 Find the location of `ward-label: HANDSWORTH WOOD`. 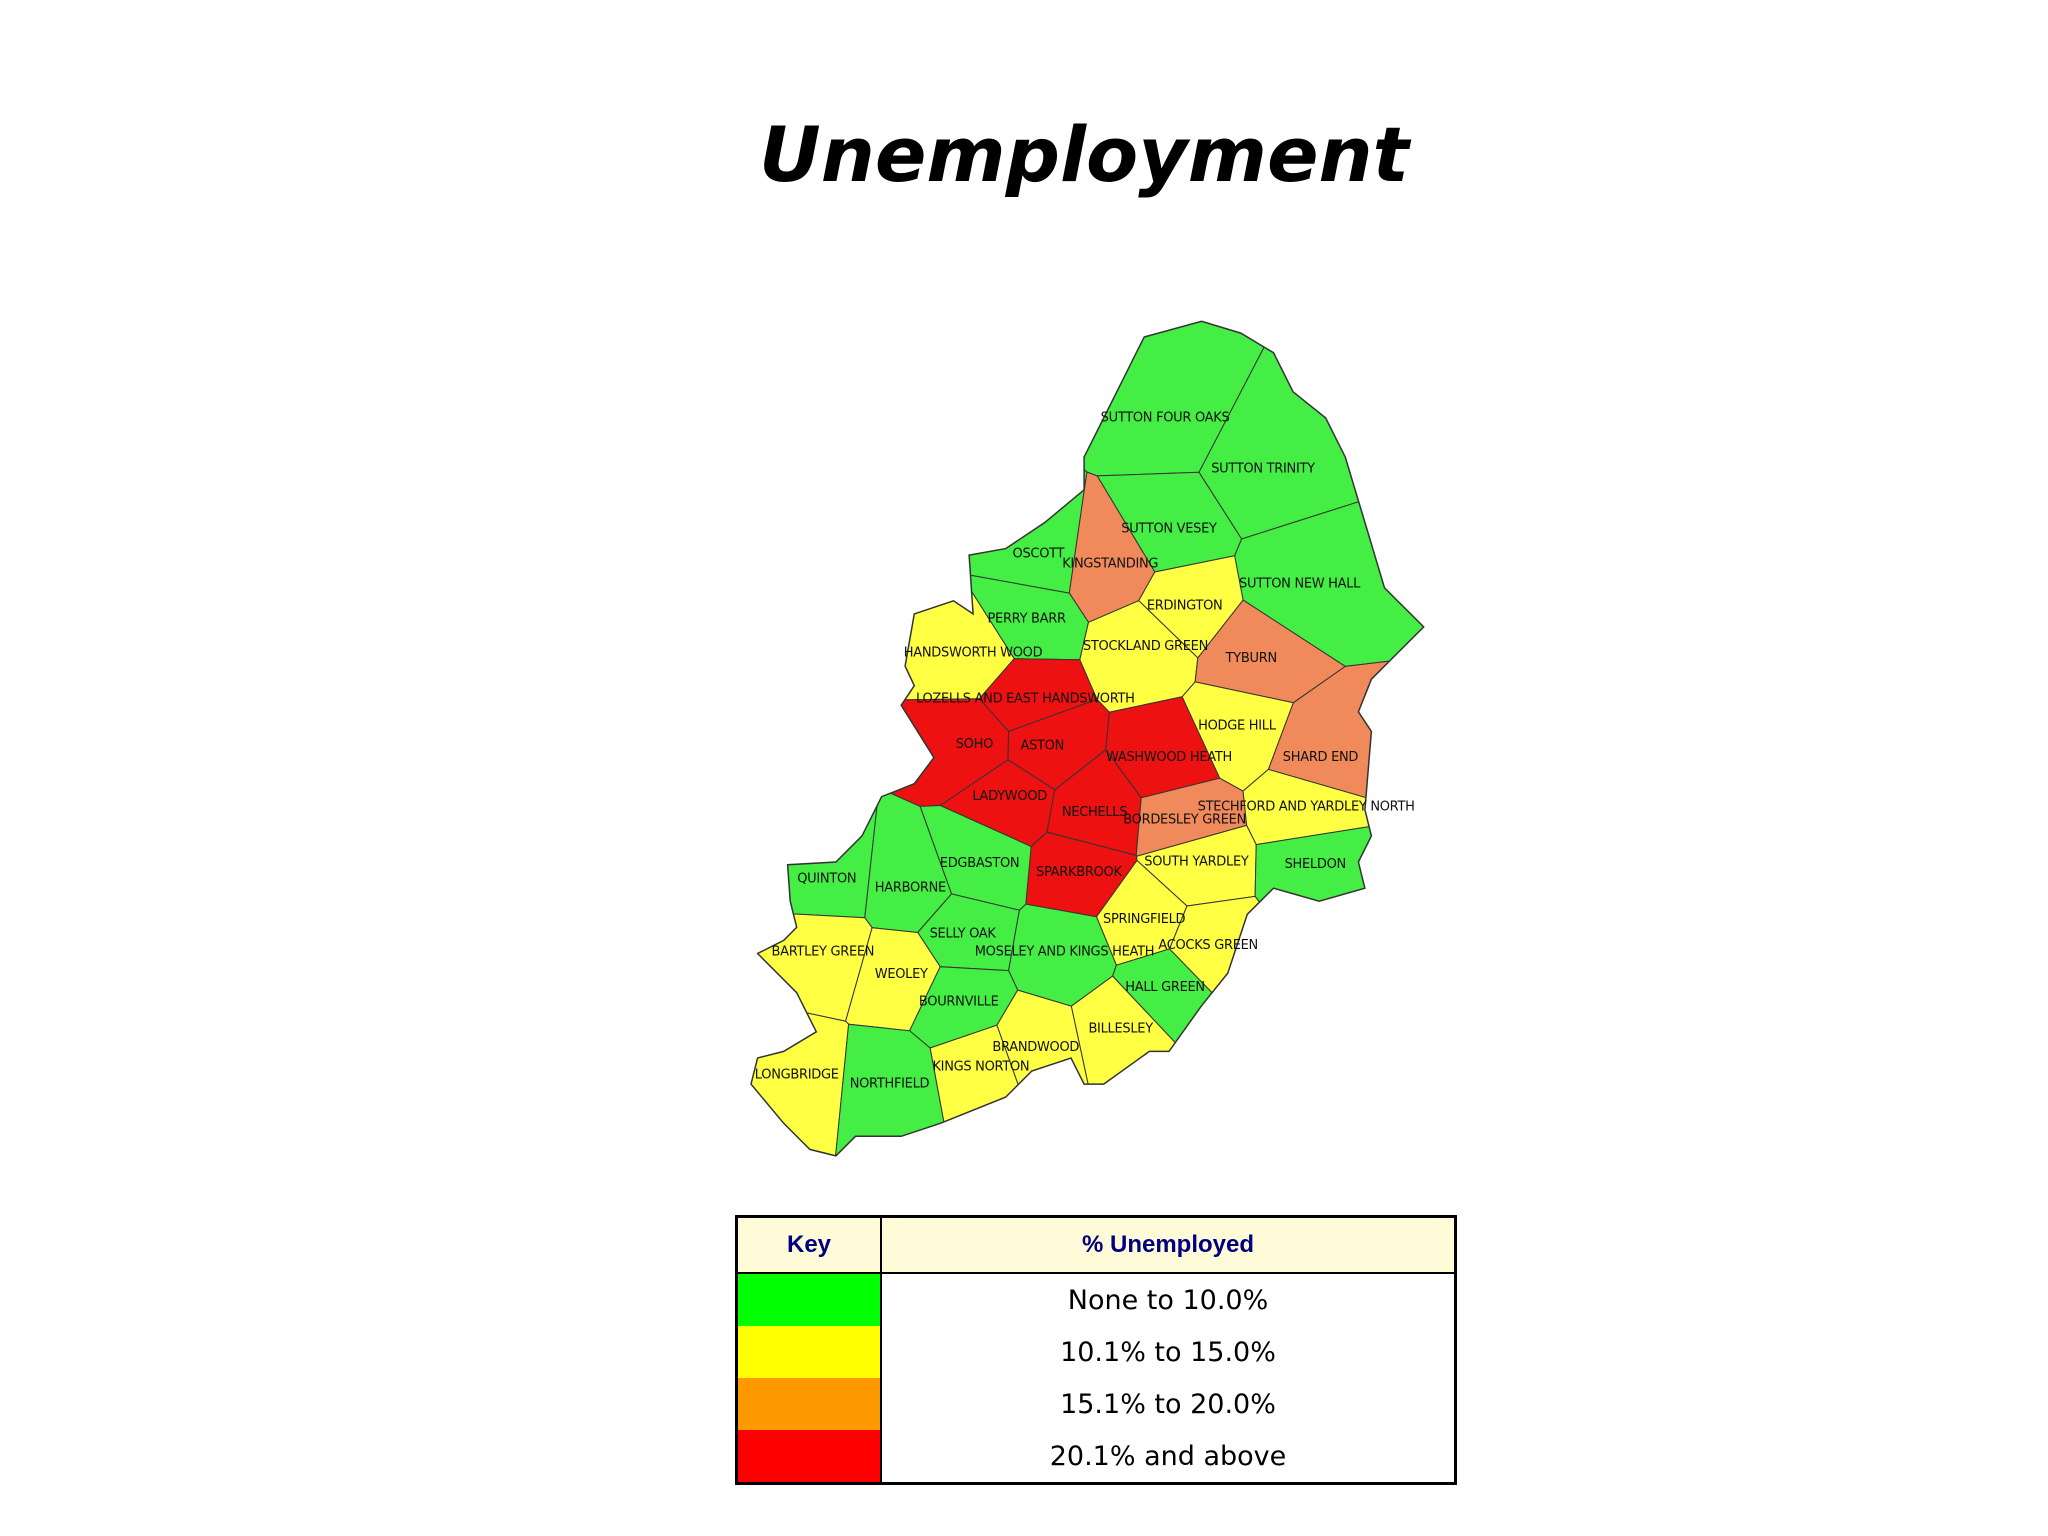

ward-label: HANDSWORTH WOOD is located at coordinates (973, 653).